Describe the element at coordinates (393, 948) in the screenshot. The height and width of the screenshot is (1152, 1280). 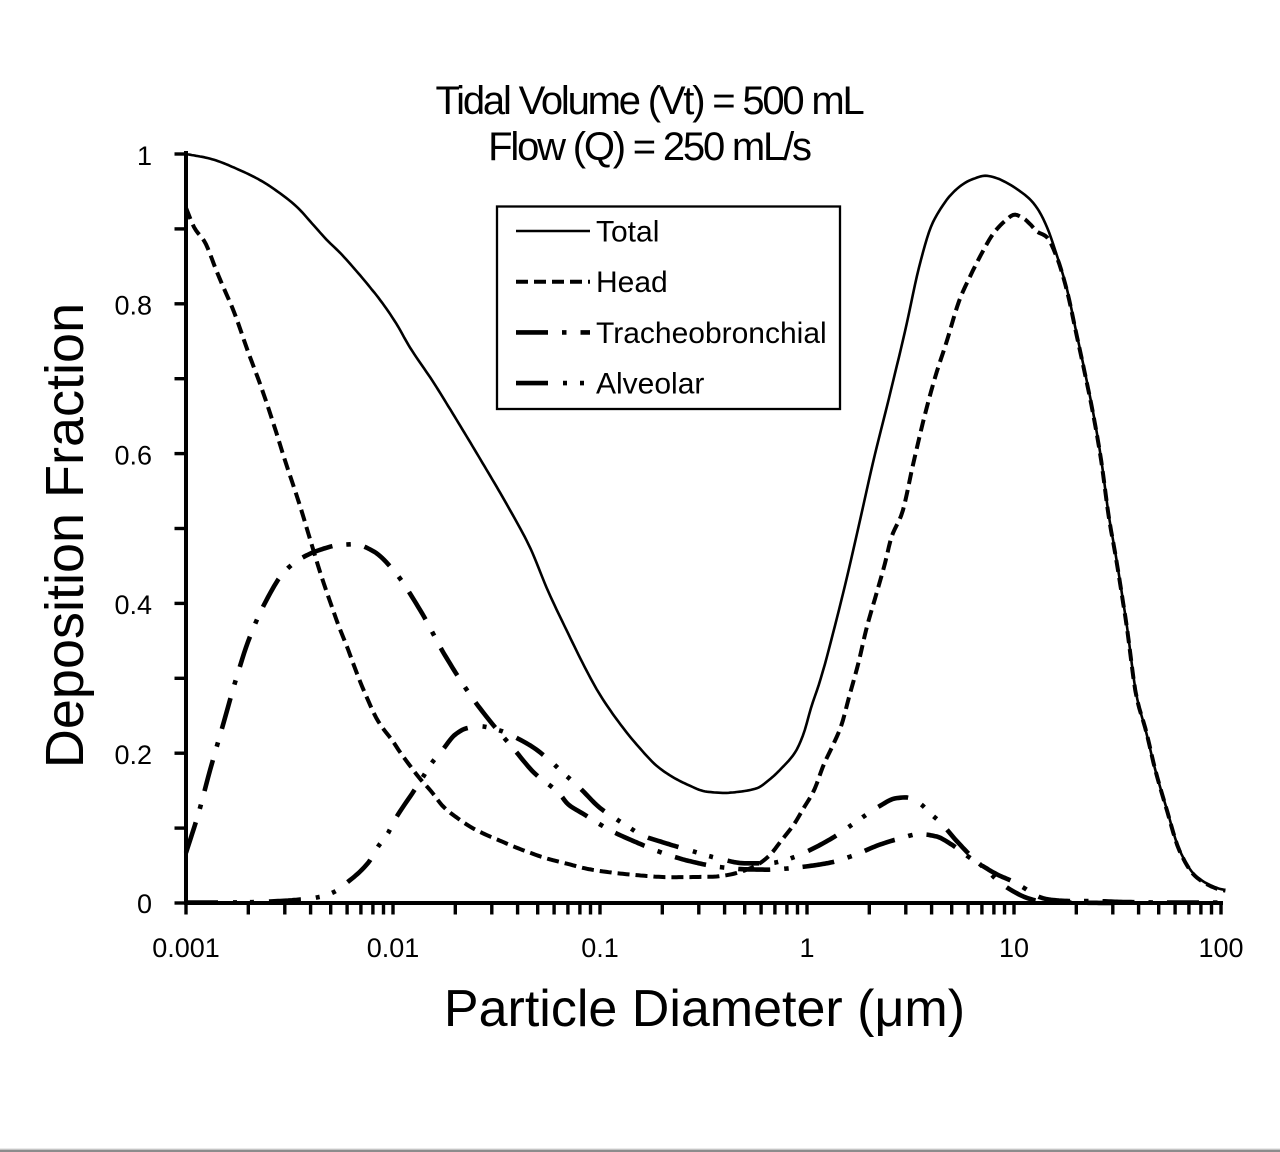
I see `svg-text: 0.01` at that location.